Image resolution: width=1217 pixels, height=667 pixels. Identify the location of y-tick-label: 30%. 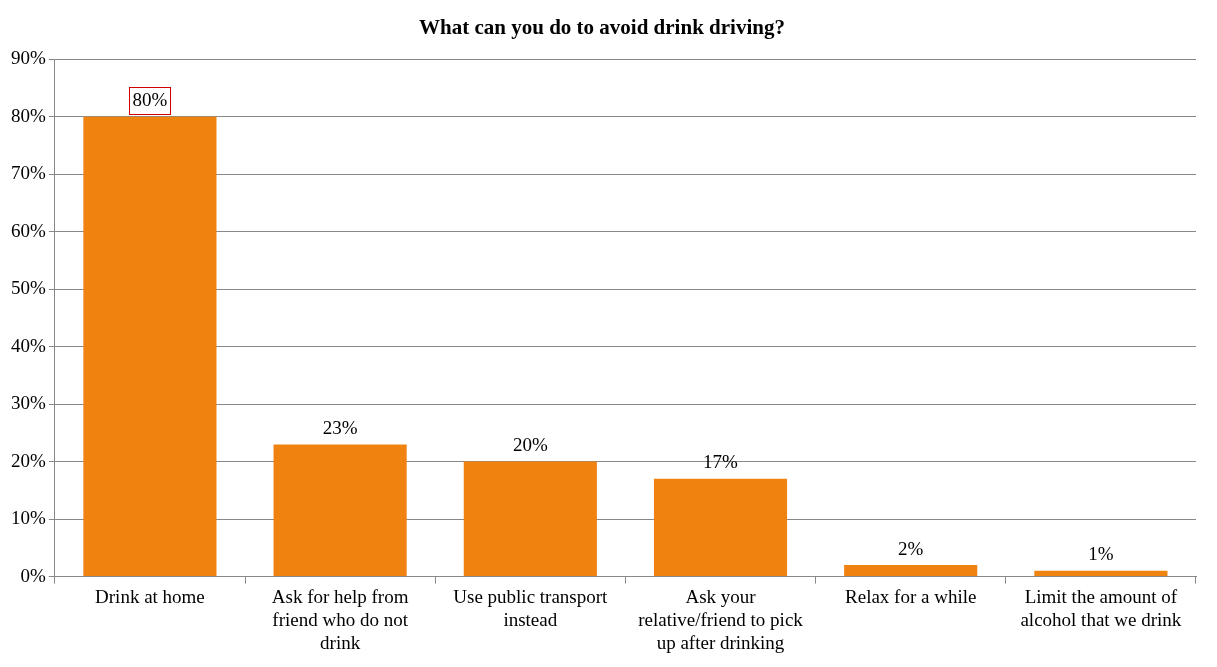
(28, 403).